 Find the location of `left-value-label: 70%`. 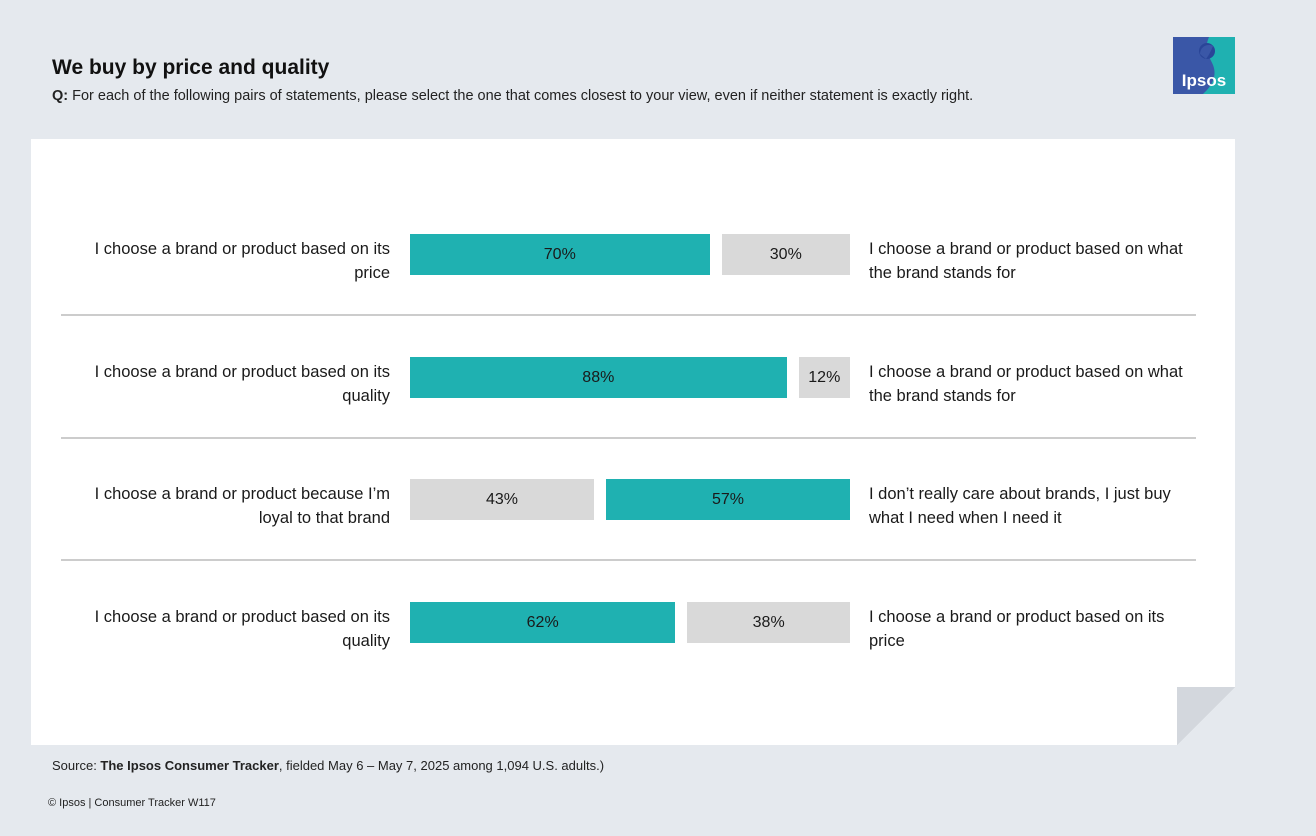

left-value-label: 70% is located at coordinates (559, 254).